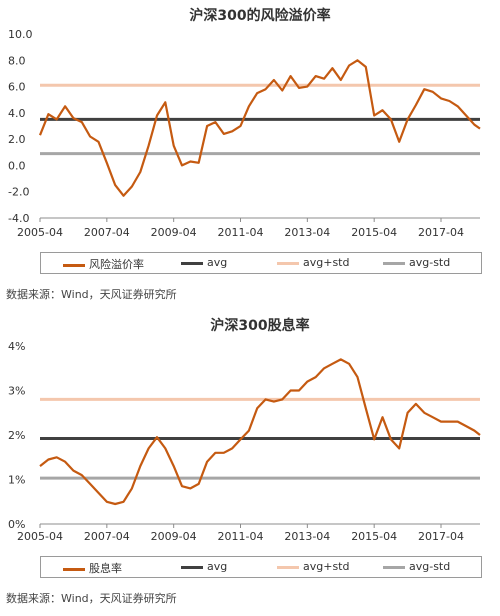 The image size is (500, 616). I want to click on y-tick-label: 1%, so click(16, 480).